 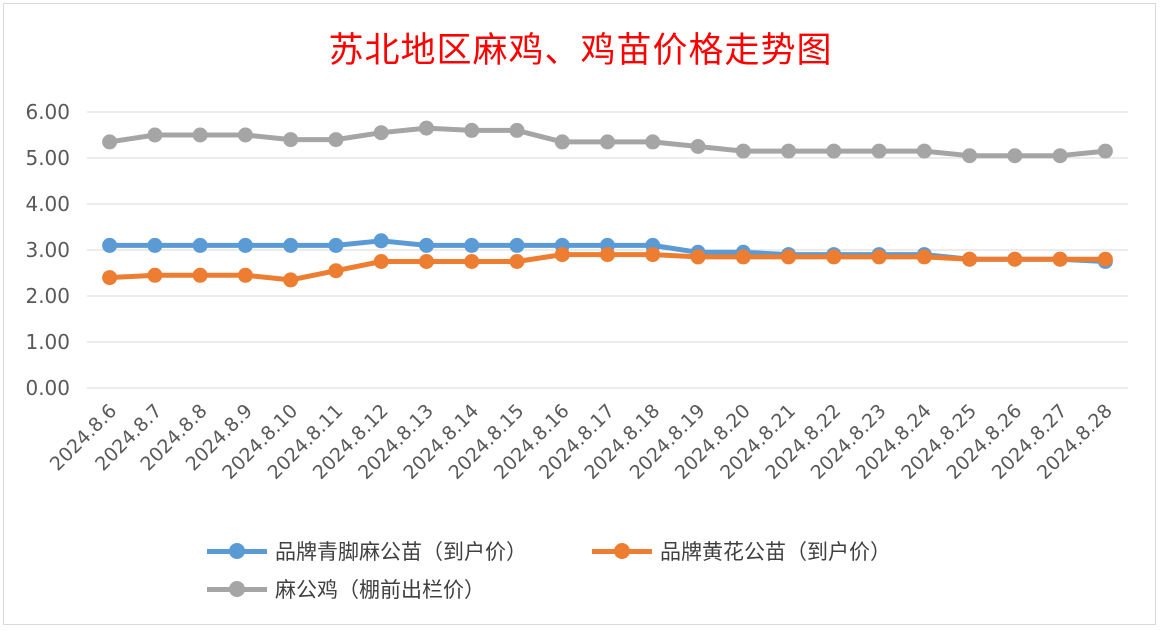 I want to click on legend-item: 品牌黄花公苗（到户价）, so click(x=741, y=551).